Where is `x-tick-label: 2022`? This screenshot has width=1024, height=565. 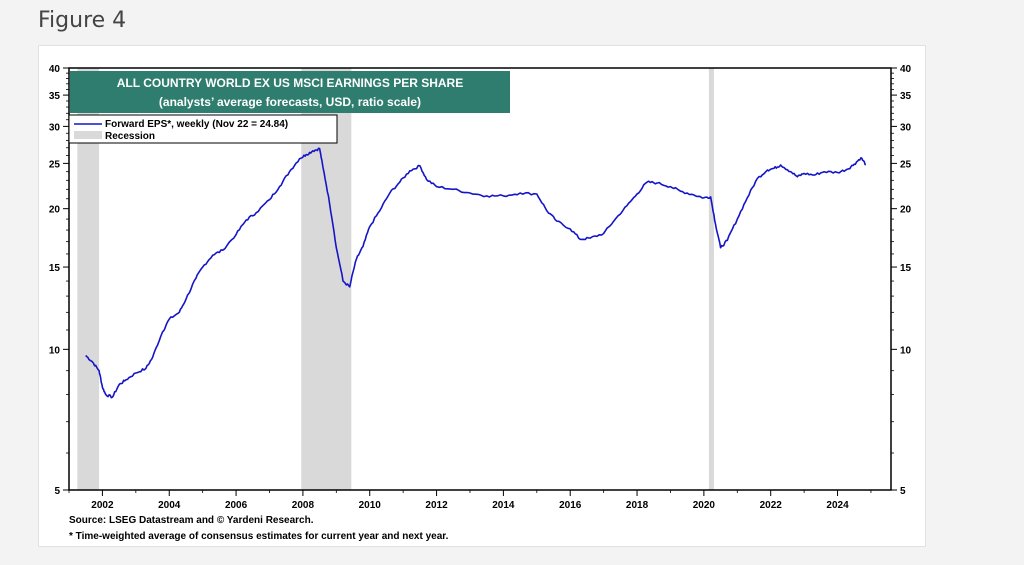 x-tick-label: 2022 is located at coordinates (771, 505).